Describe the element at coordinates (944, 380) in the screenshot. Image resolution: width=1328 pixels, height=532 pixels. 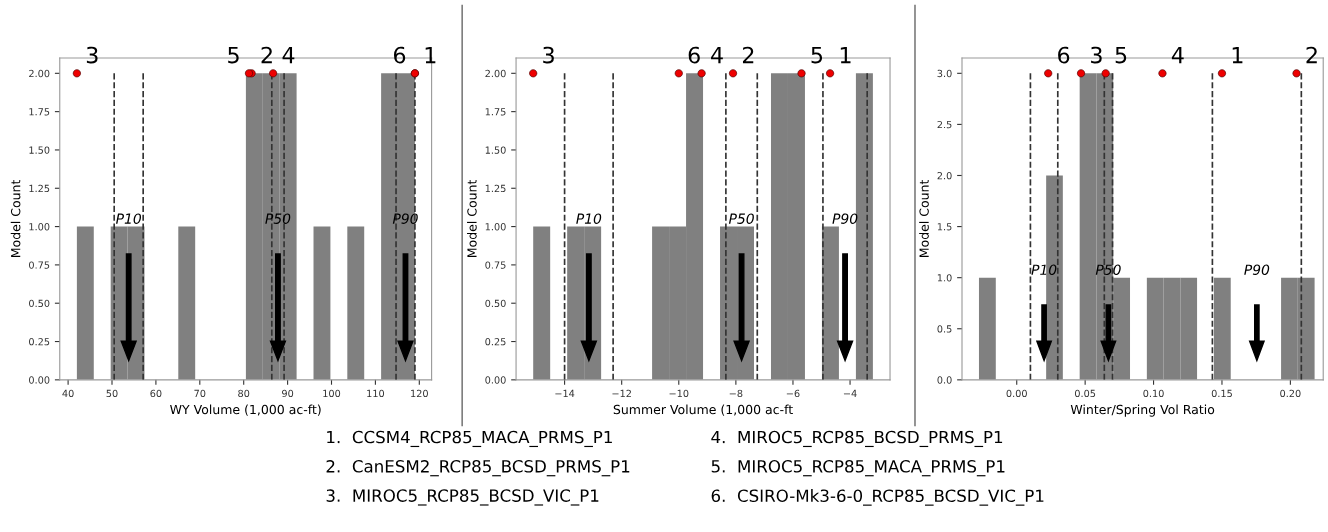
I see `y-tick-label: 0.0` at that location.